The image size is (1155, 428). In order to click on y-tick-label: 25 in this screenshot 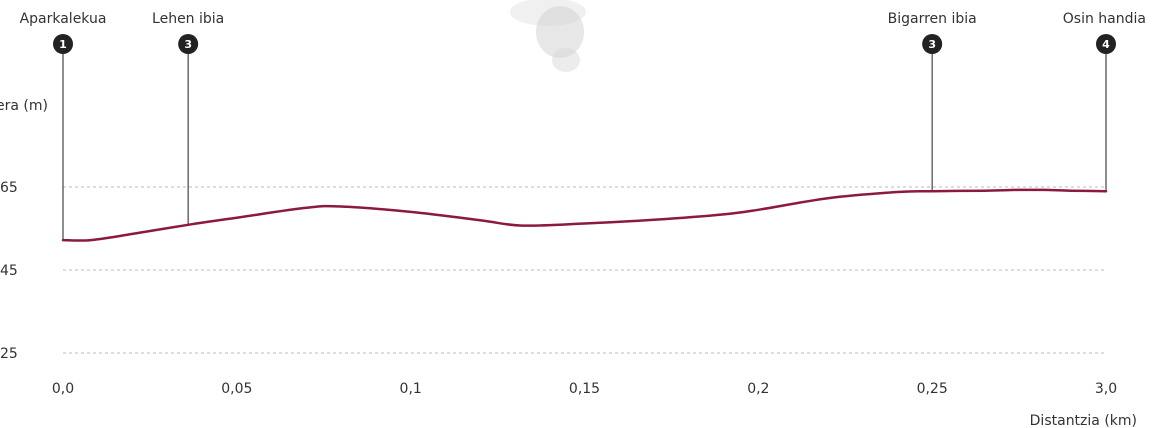, I will do `click(9, 354)`.